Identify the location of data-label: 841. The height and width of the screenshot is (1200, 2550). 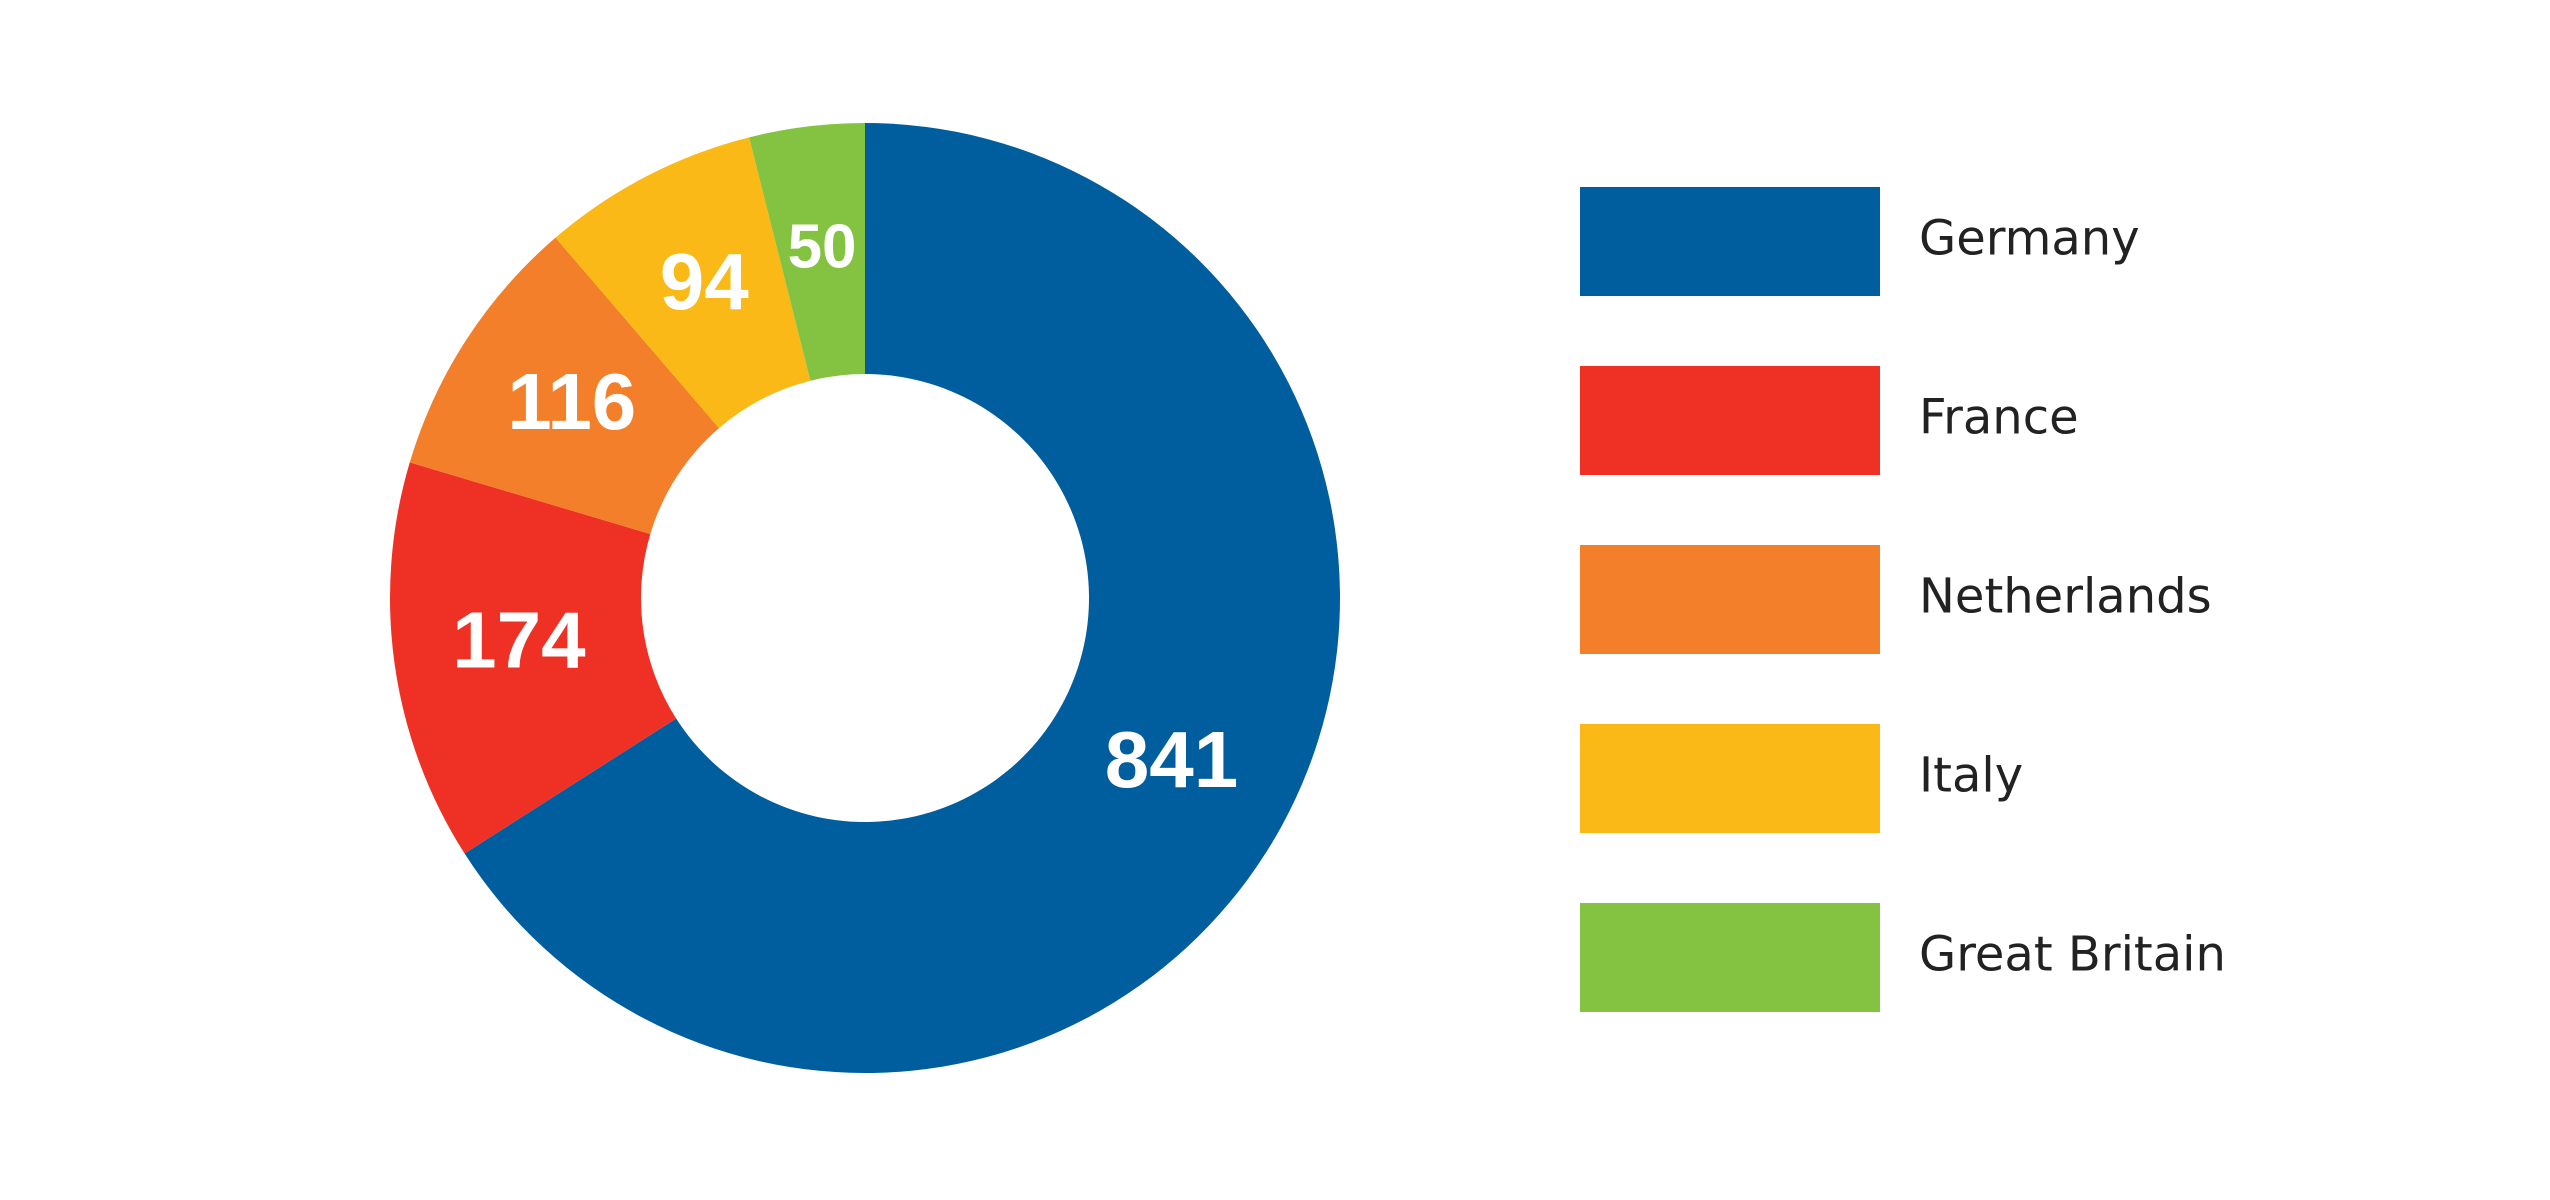
(1171, 759).